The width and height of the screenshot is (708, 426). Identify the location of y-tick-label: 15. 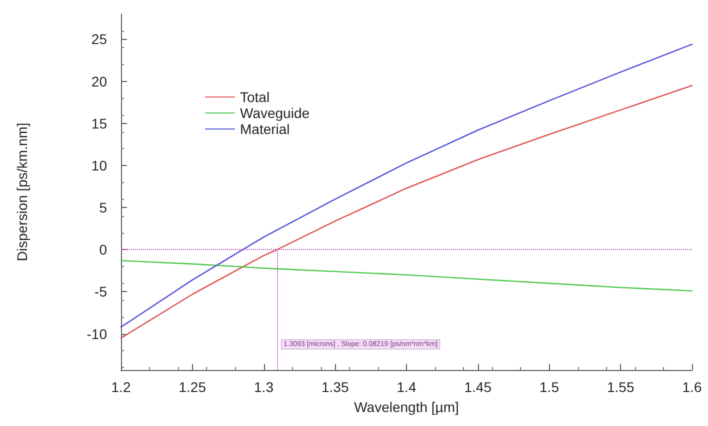
(99, 123).